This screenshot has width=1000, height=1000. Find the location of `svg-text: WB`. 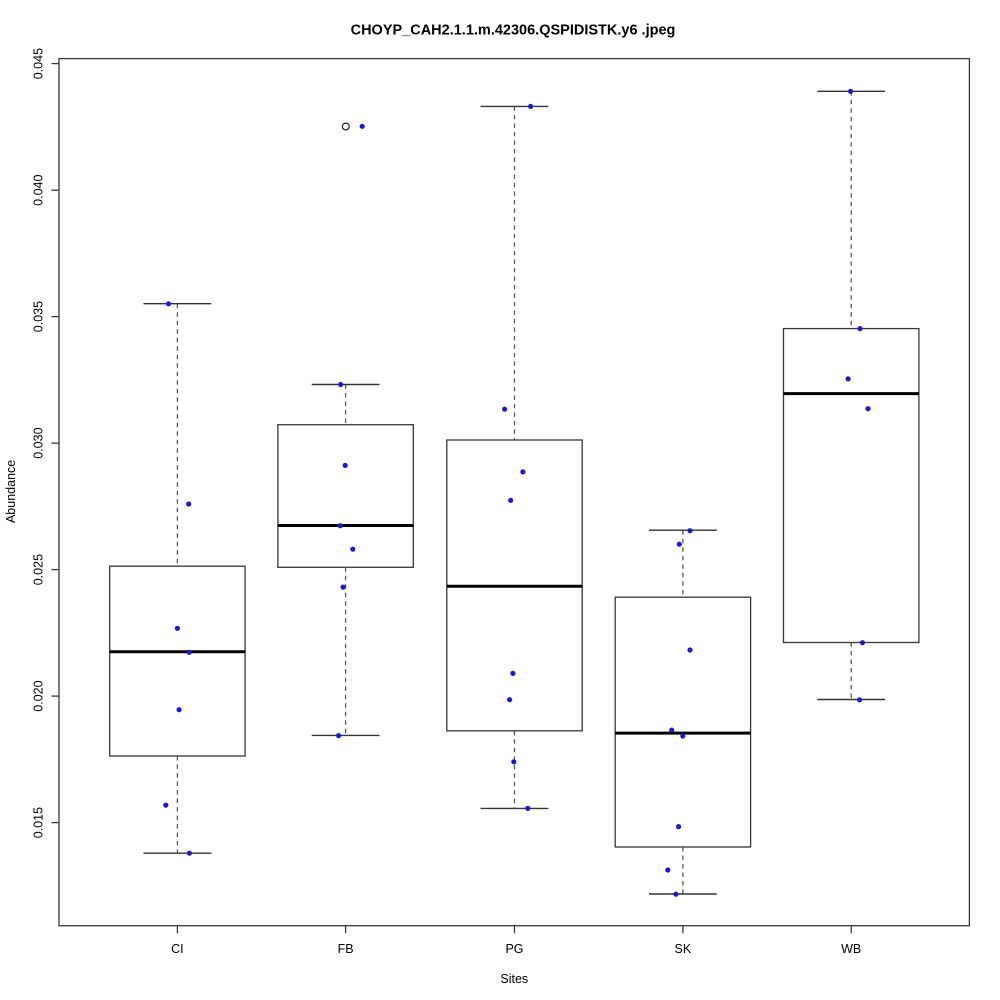

svg-text: WB is located at coordinates (851, 949).